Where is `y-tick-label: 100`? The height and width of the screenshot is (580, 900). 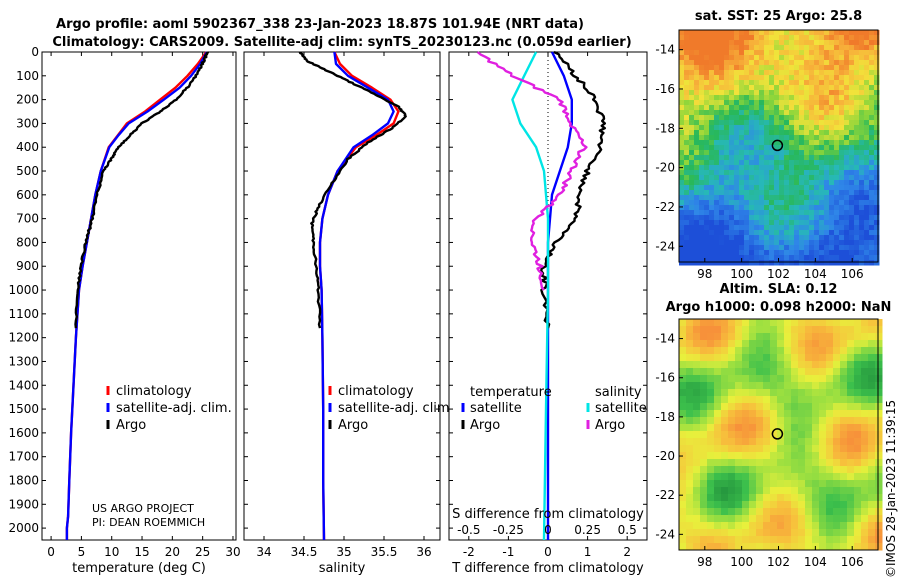 y-tick-label: 100 is located at coordinates (27, 76).